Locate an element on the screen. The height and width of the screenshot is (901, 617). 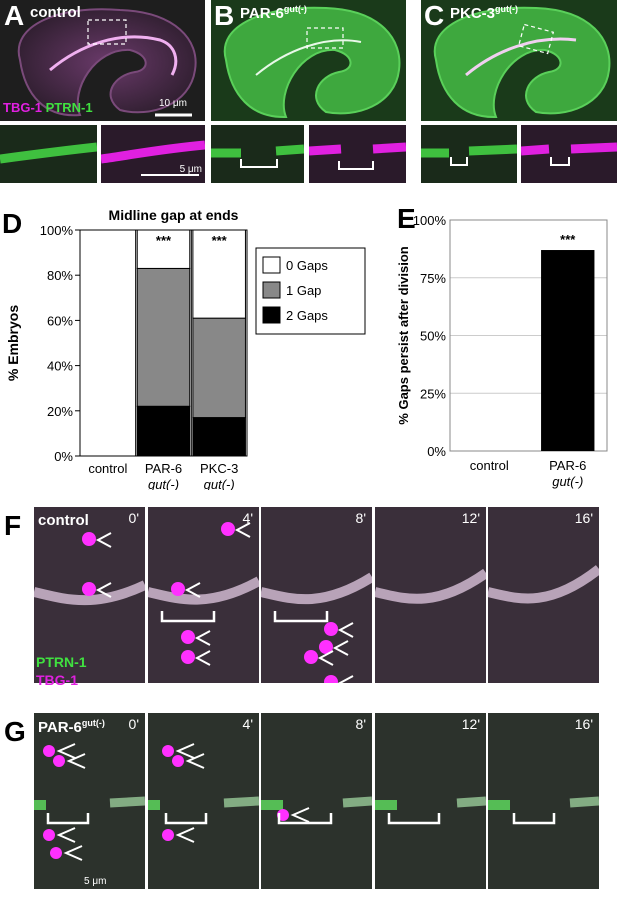
frame-image: 12' is located at coordinates (430, 770).